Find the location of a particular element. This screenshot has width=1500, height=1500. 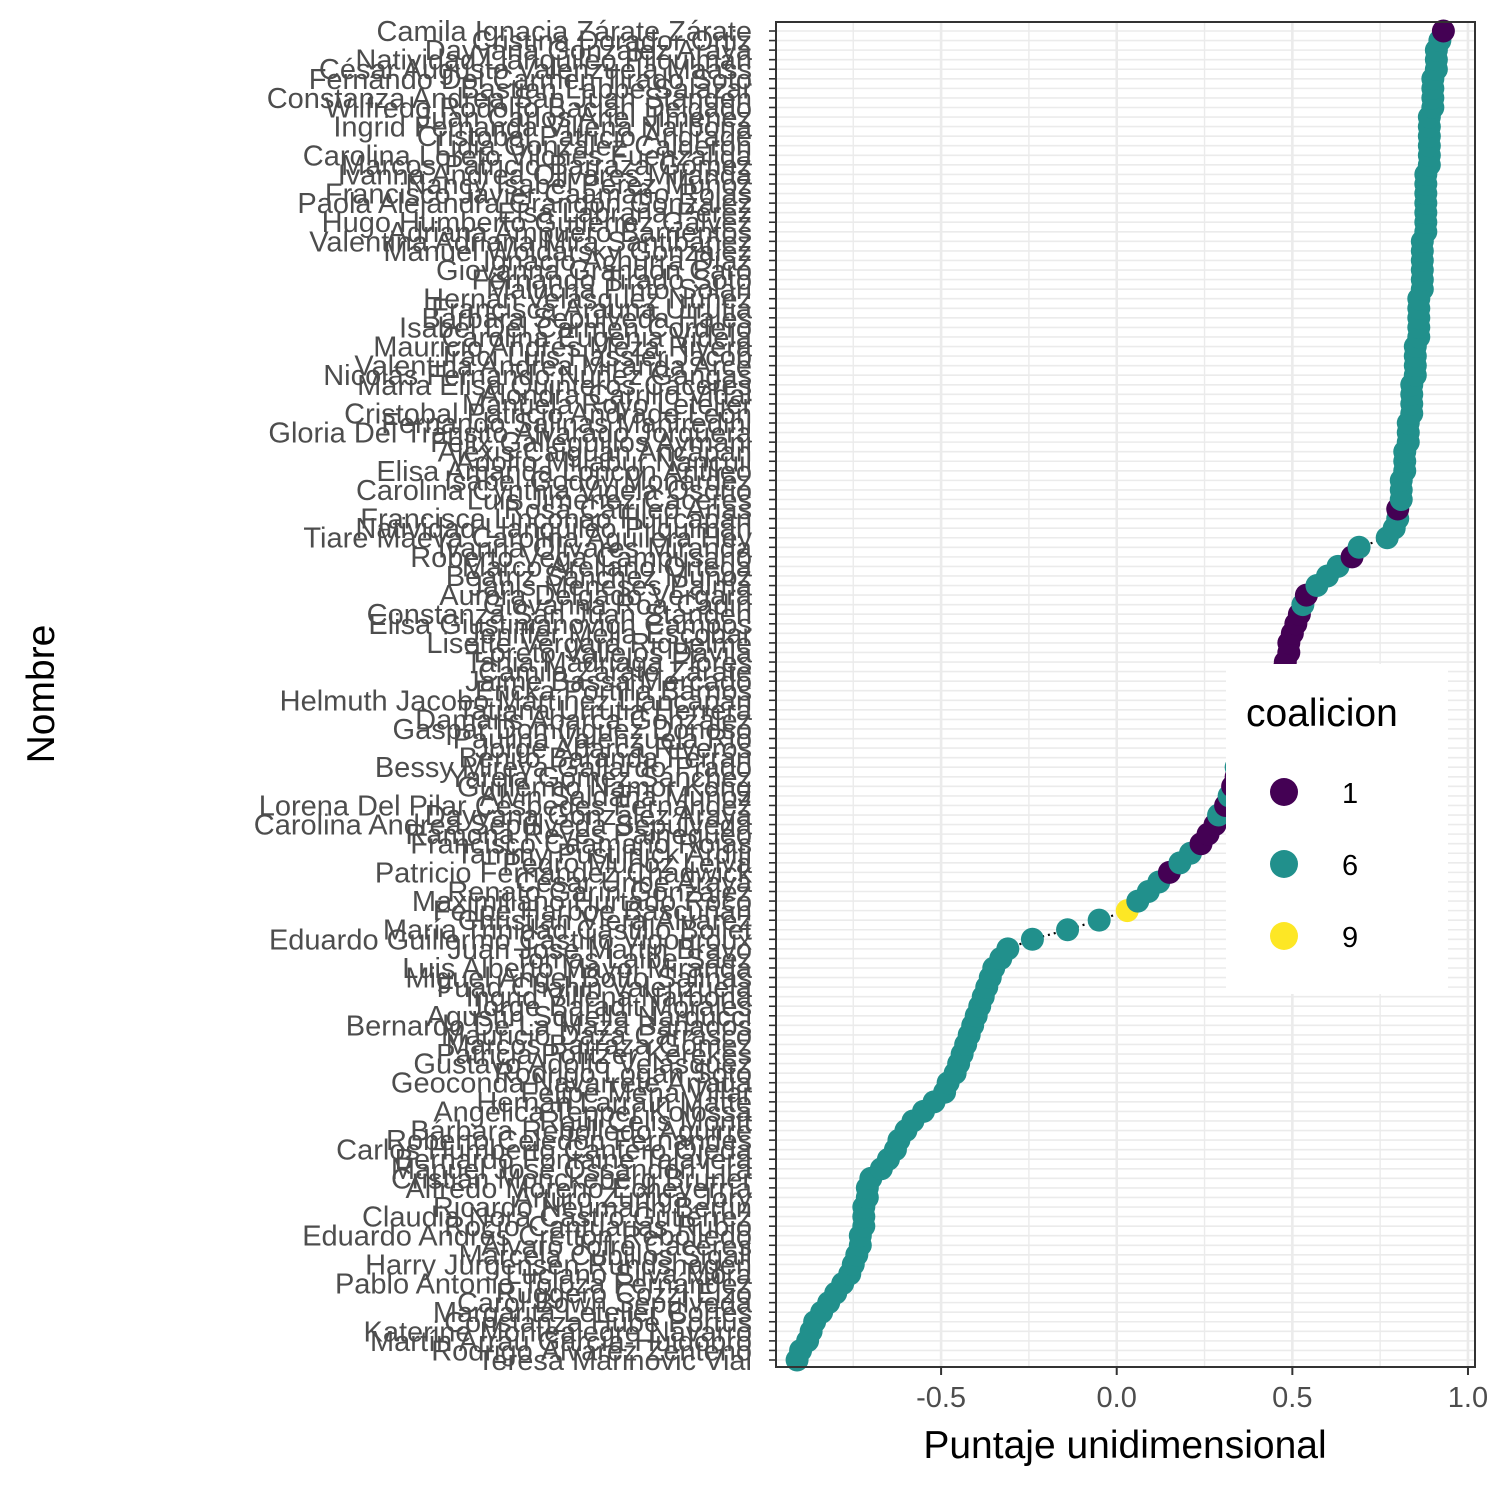

y-tick-label: Bernardo Fontaine Talavera is located at coordinates (574, 1160).